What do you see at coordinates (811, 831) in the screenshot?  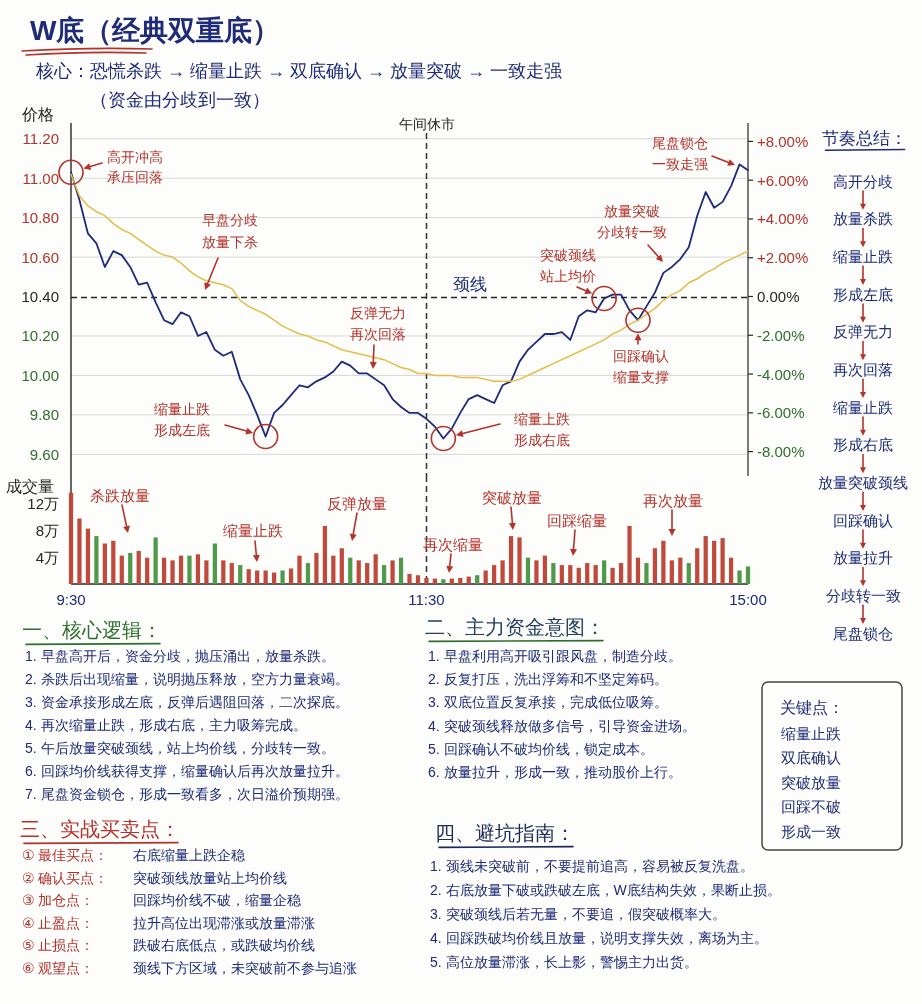 I see `text: 形成一致` at bounding box center [811, 831].